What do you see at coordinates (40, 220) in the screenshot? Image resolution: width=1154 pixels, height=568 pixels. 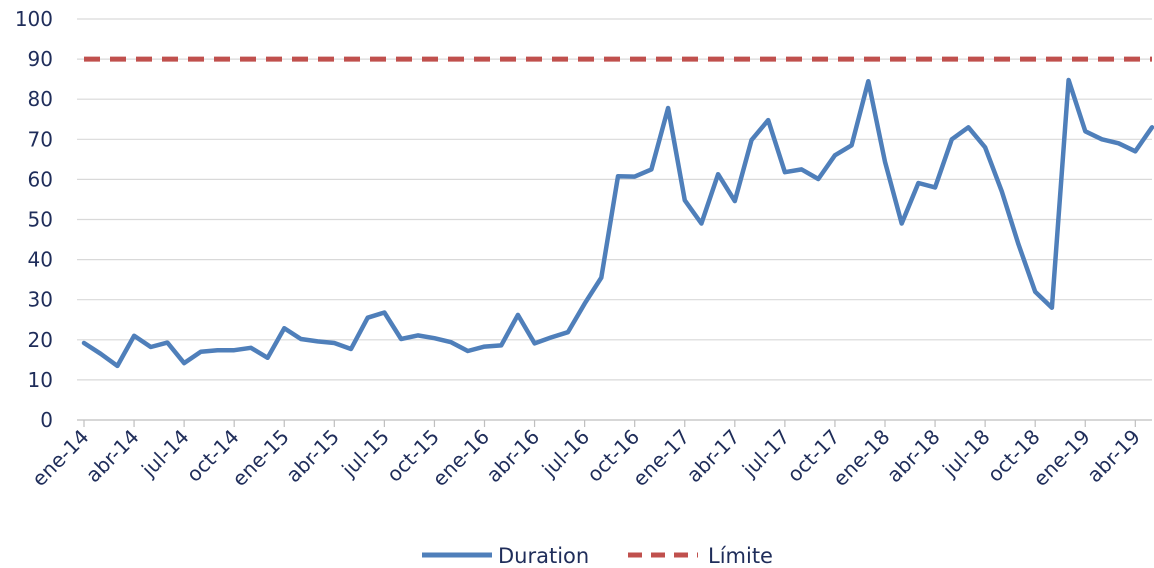 I see `y-tick-label-50: 50` at bounding box center [40, 220].